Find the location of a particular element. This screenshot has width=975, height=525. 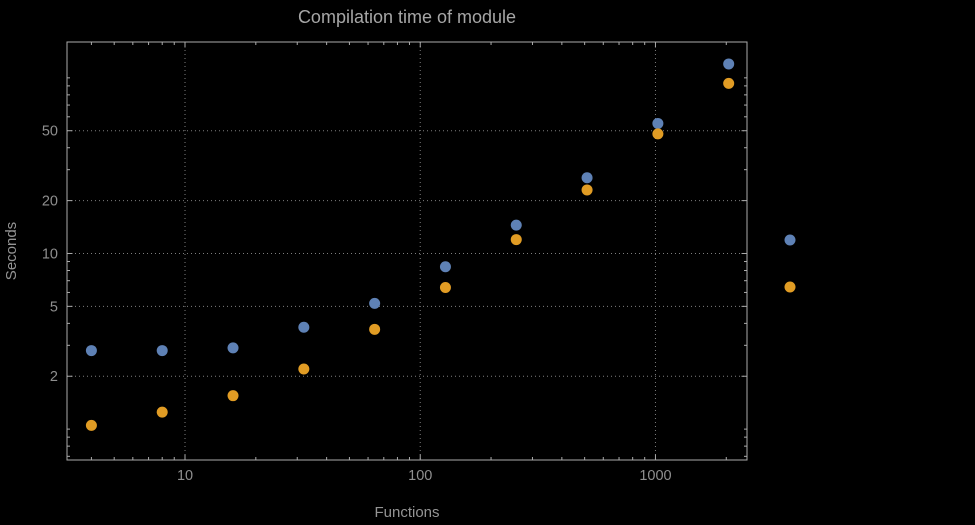

y-tick-label: 2 is located at coordinates (54, 377).